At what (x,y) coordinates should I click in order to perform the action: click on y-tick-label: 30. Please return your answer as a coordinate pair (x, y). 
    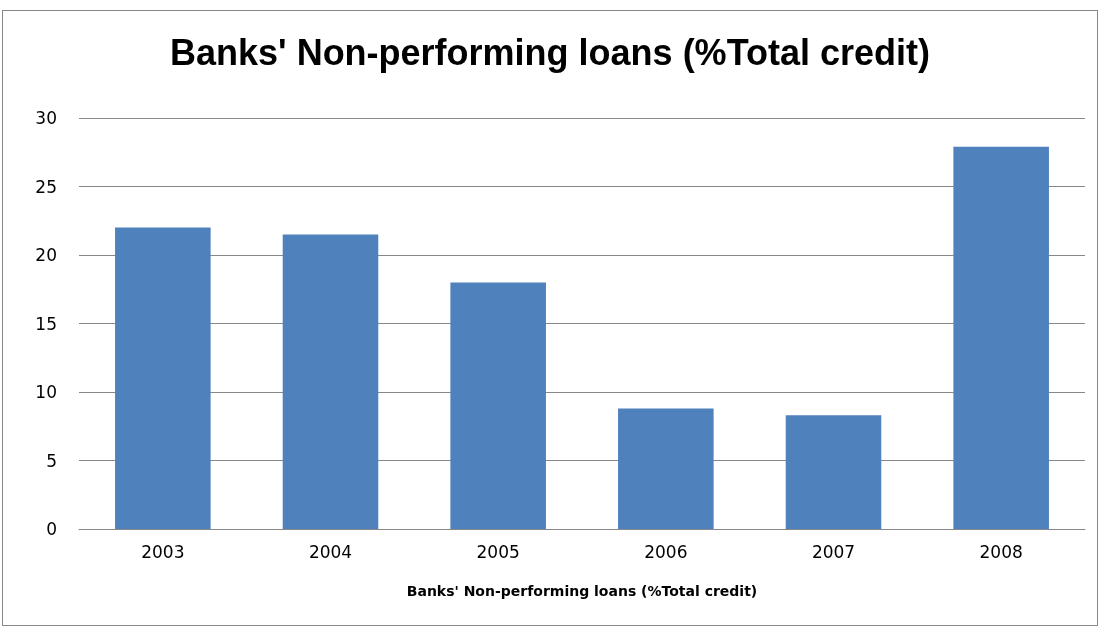
    Looking at the image, I should click on (46, 118).